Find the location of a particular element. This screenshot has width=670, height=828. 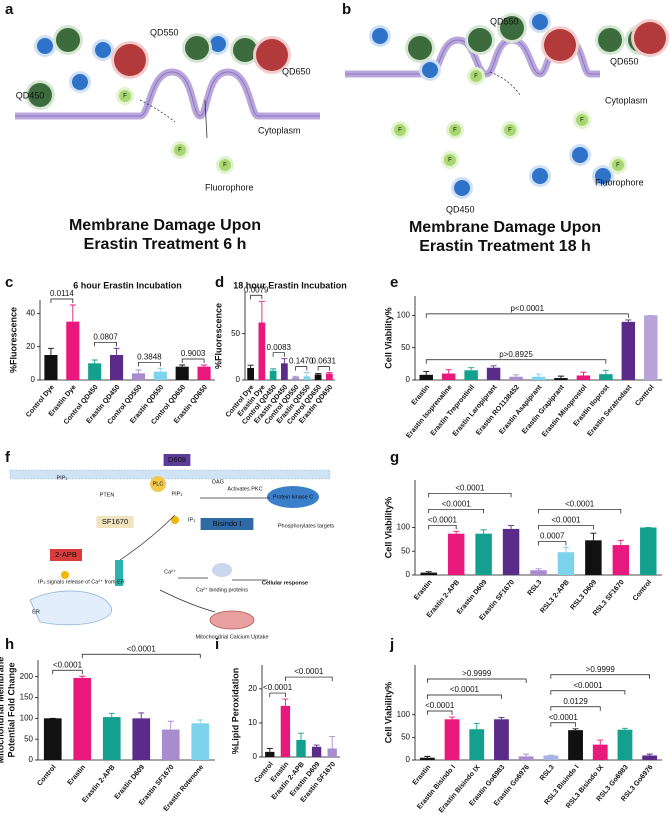

panel-letter: i is located at coordinates (217, 644).